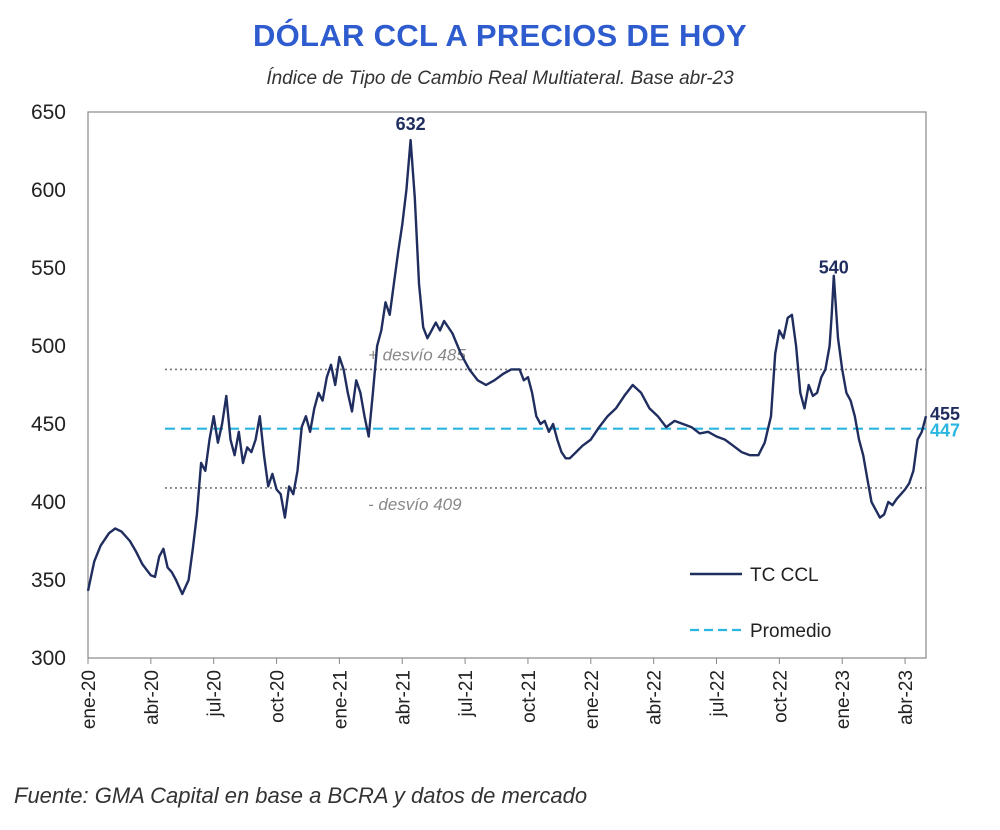  What do you see at coordinates (500, 35) in the screenshot?
I see `chart-title: DÓLAR CCL A PRECIOS DE HOY` at bounding box center [500, 35].